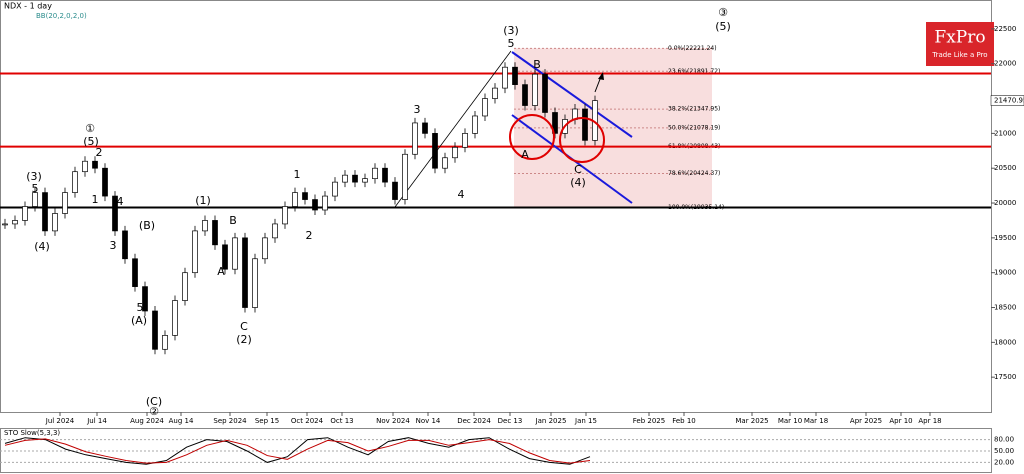 The image size is (1024, 474). I want to click on highlight-circle, so click(532, 137).